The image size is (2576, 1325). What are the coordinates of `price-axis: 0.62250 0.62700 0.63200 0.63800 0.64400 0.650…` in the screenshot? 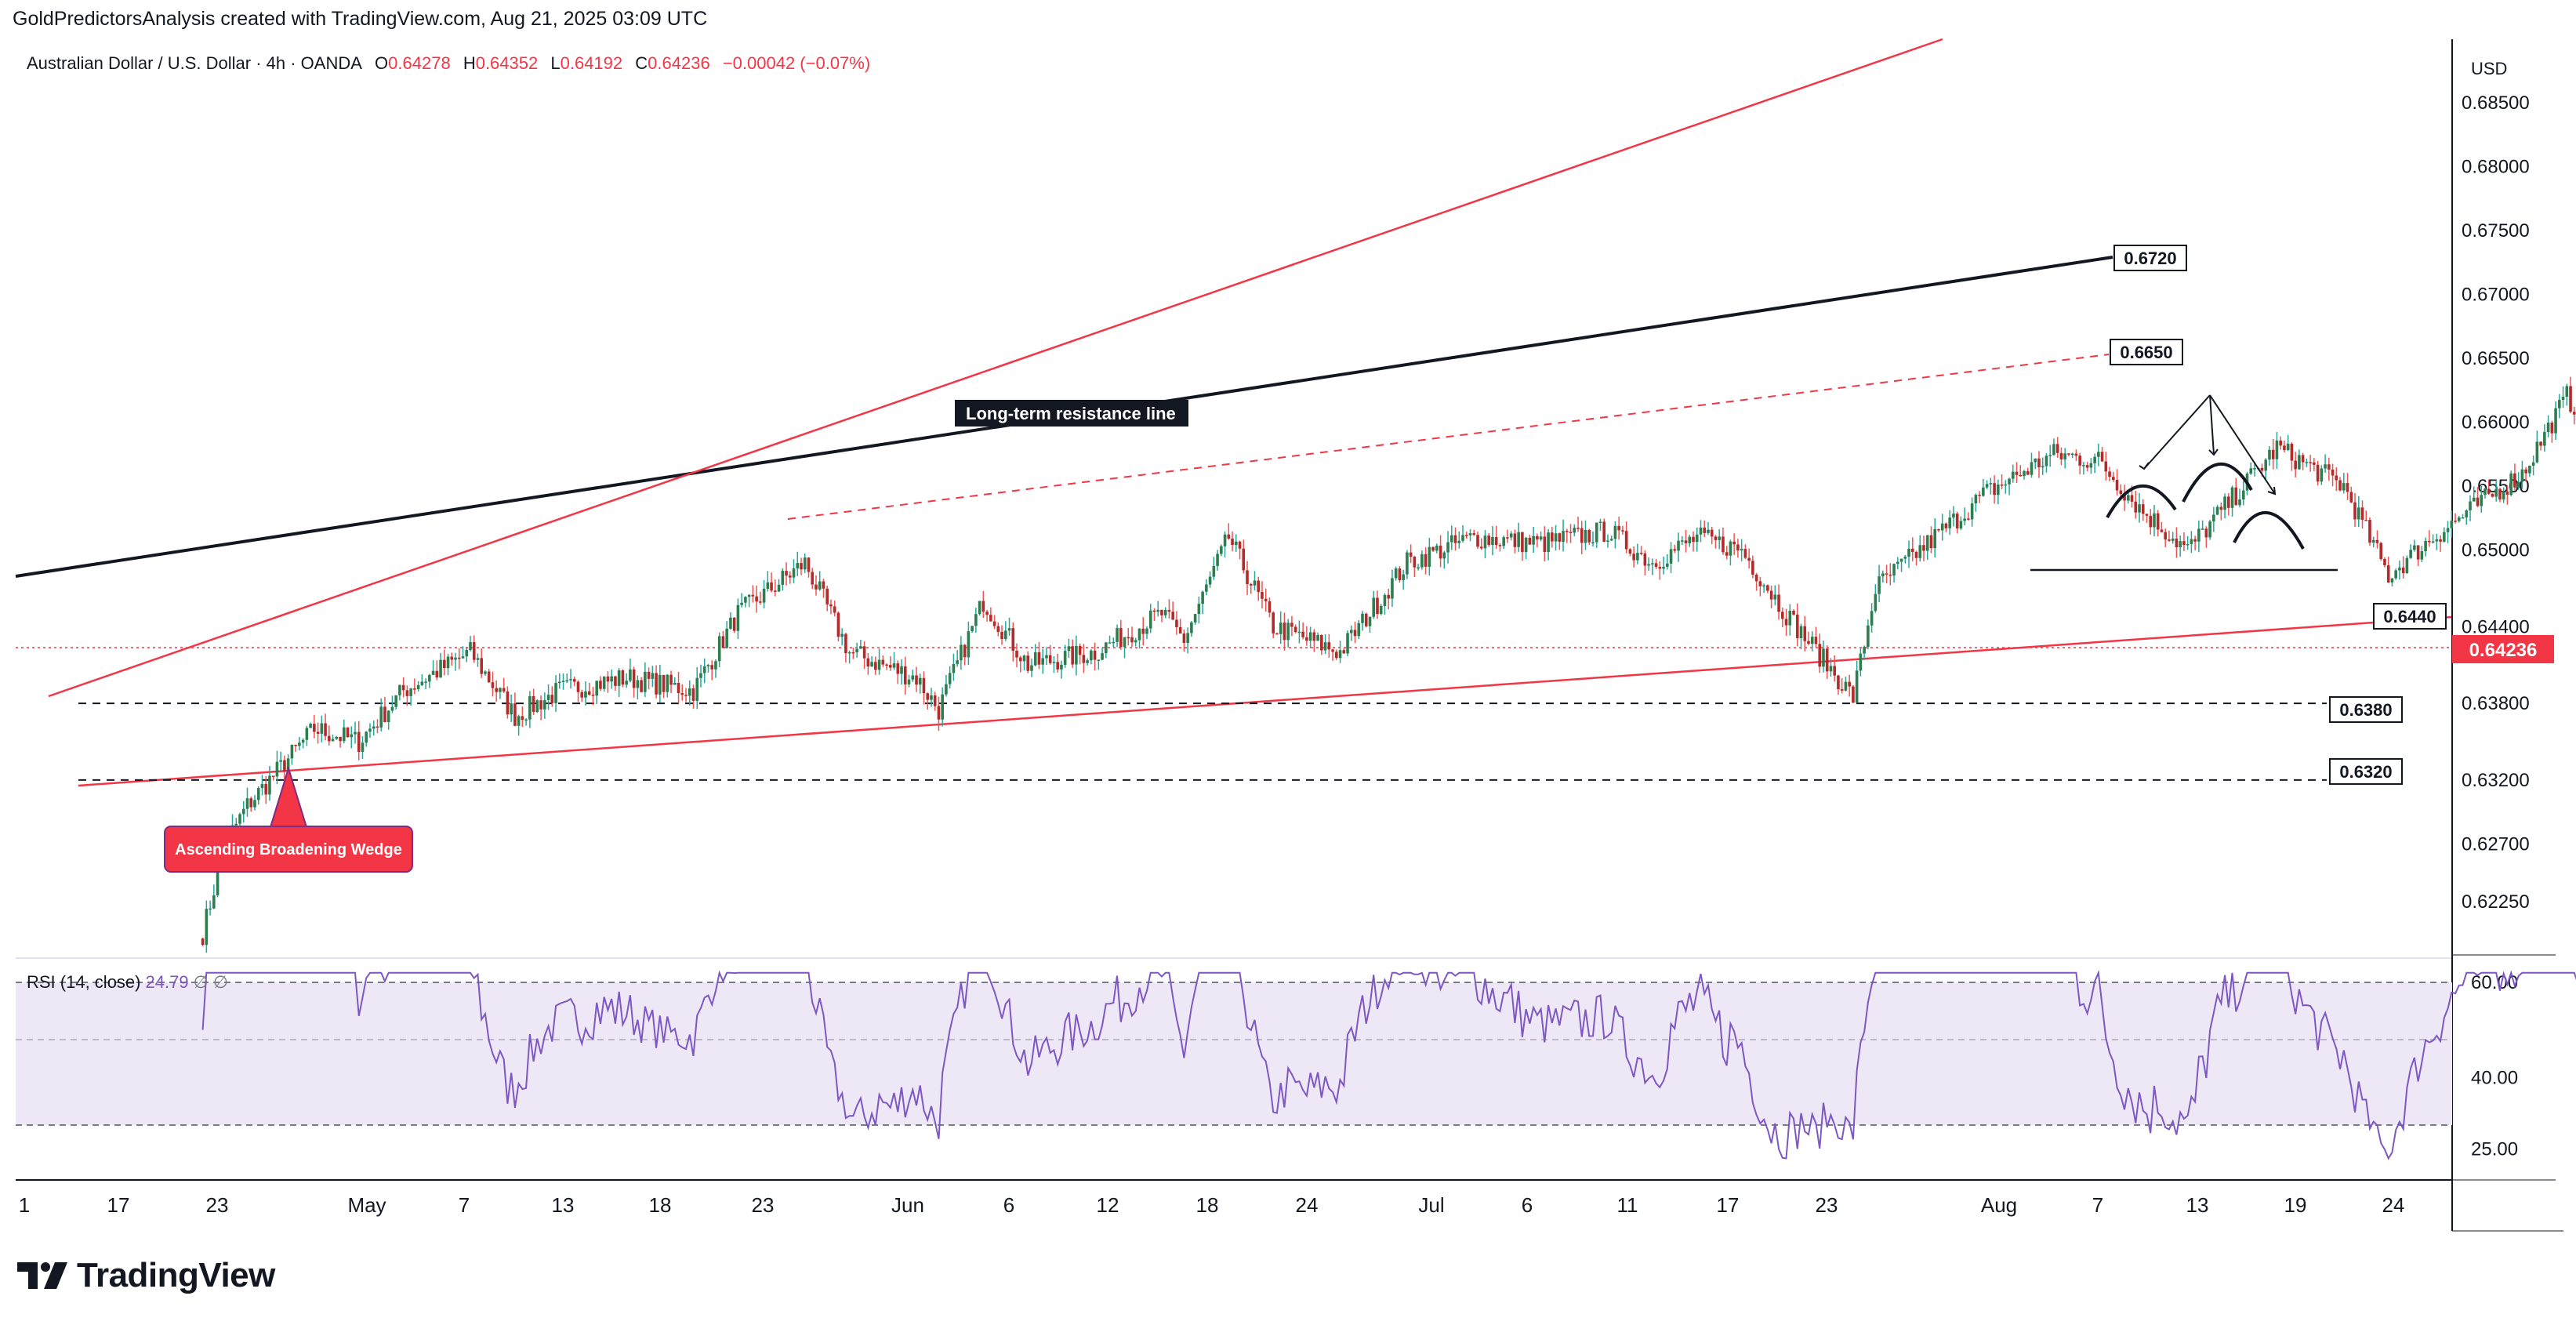 It's located at (2496, 503).